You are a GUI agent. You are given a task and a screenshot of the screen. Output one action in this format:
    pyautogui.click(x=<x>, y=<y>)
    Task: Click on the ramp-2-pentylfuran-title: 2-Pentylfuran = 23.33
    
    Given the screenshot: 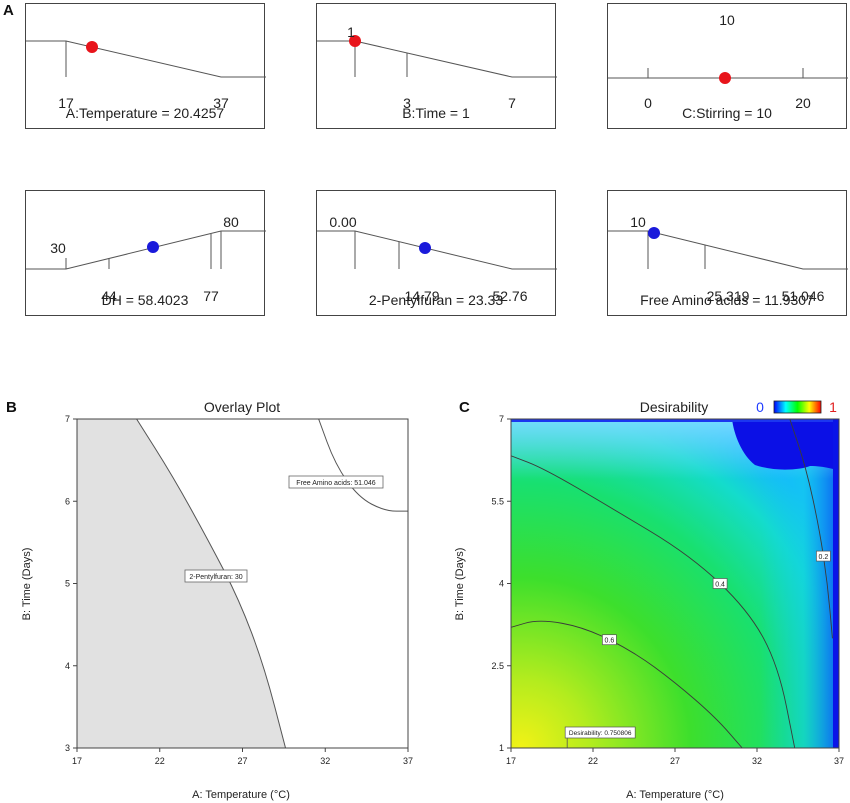 What is the action you would take?
    pyautogui.click(x=436, y=300)
    